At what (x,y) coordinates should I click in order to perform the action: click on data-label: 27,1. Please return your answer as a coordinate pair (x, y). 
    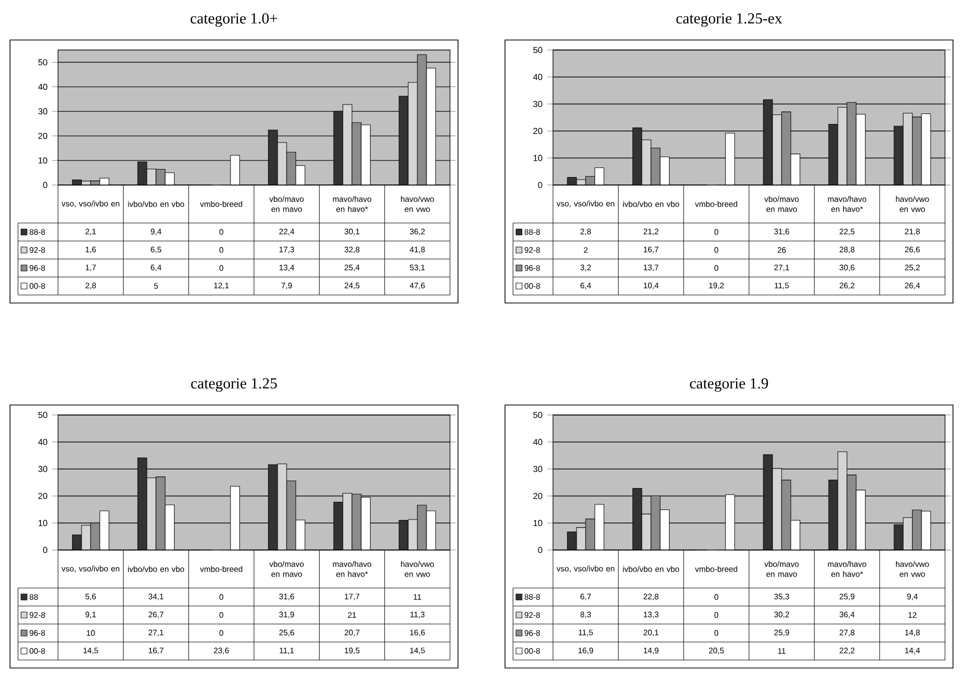
    Looking at the image, I should click on (156, 633).